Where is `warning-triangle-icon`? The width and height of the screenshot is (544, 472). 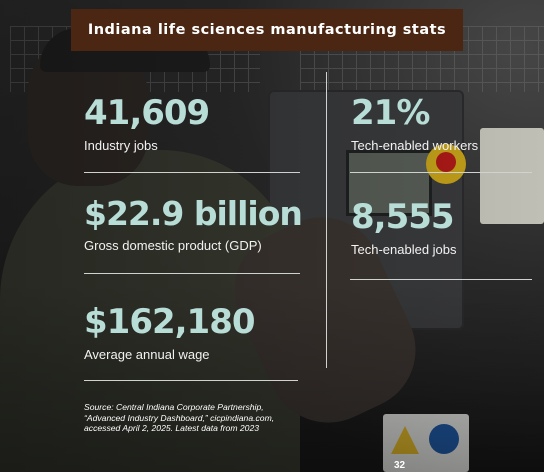
warning-triangle-icon is located at coordinates (405, 440).